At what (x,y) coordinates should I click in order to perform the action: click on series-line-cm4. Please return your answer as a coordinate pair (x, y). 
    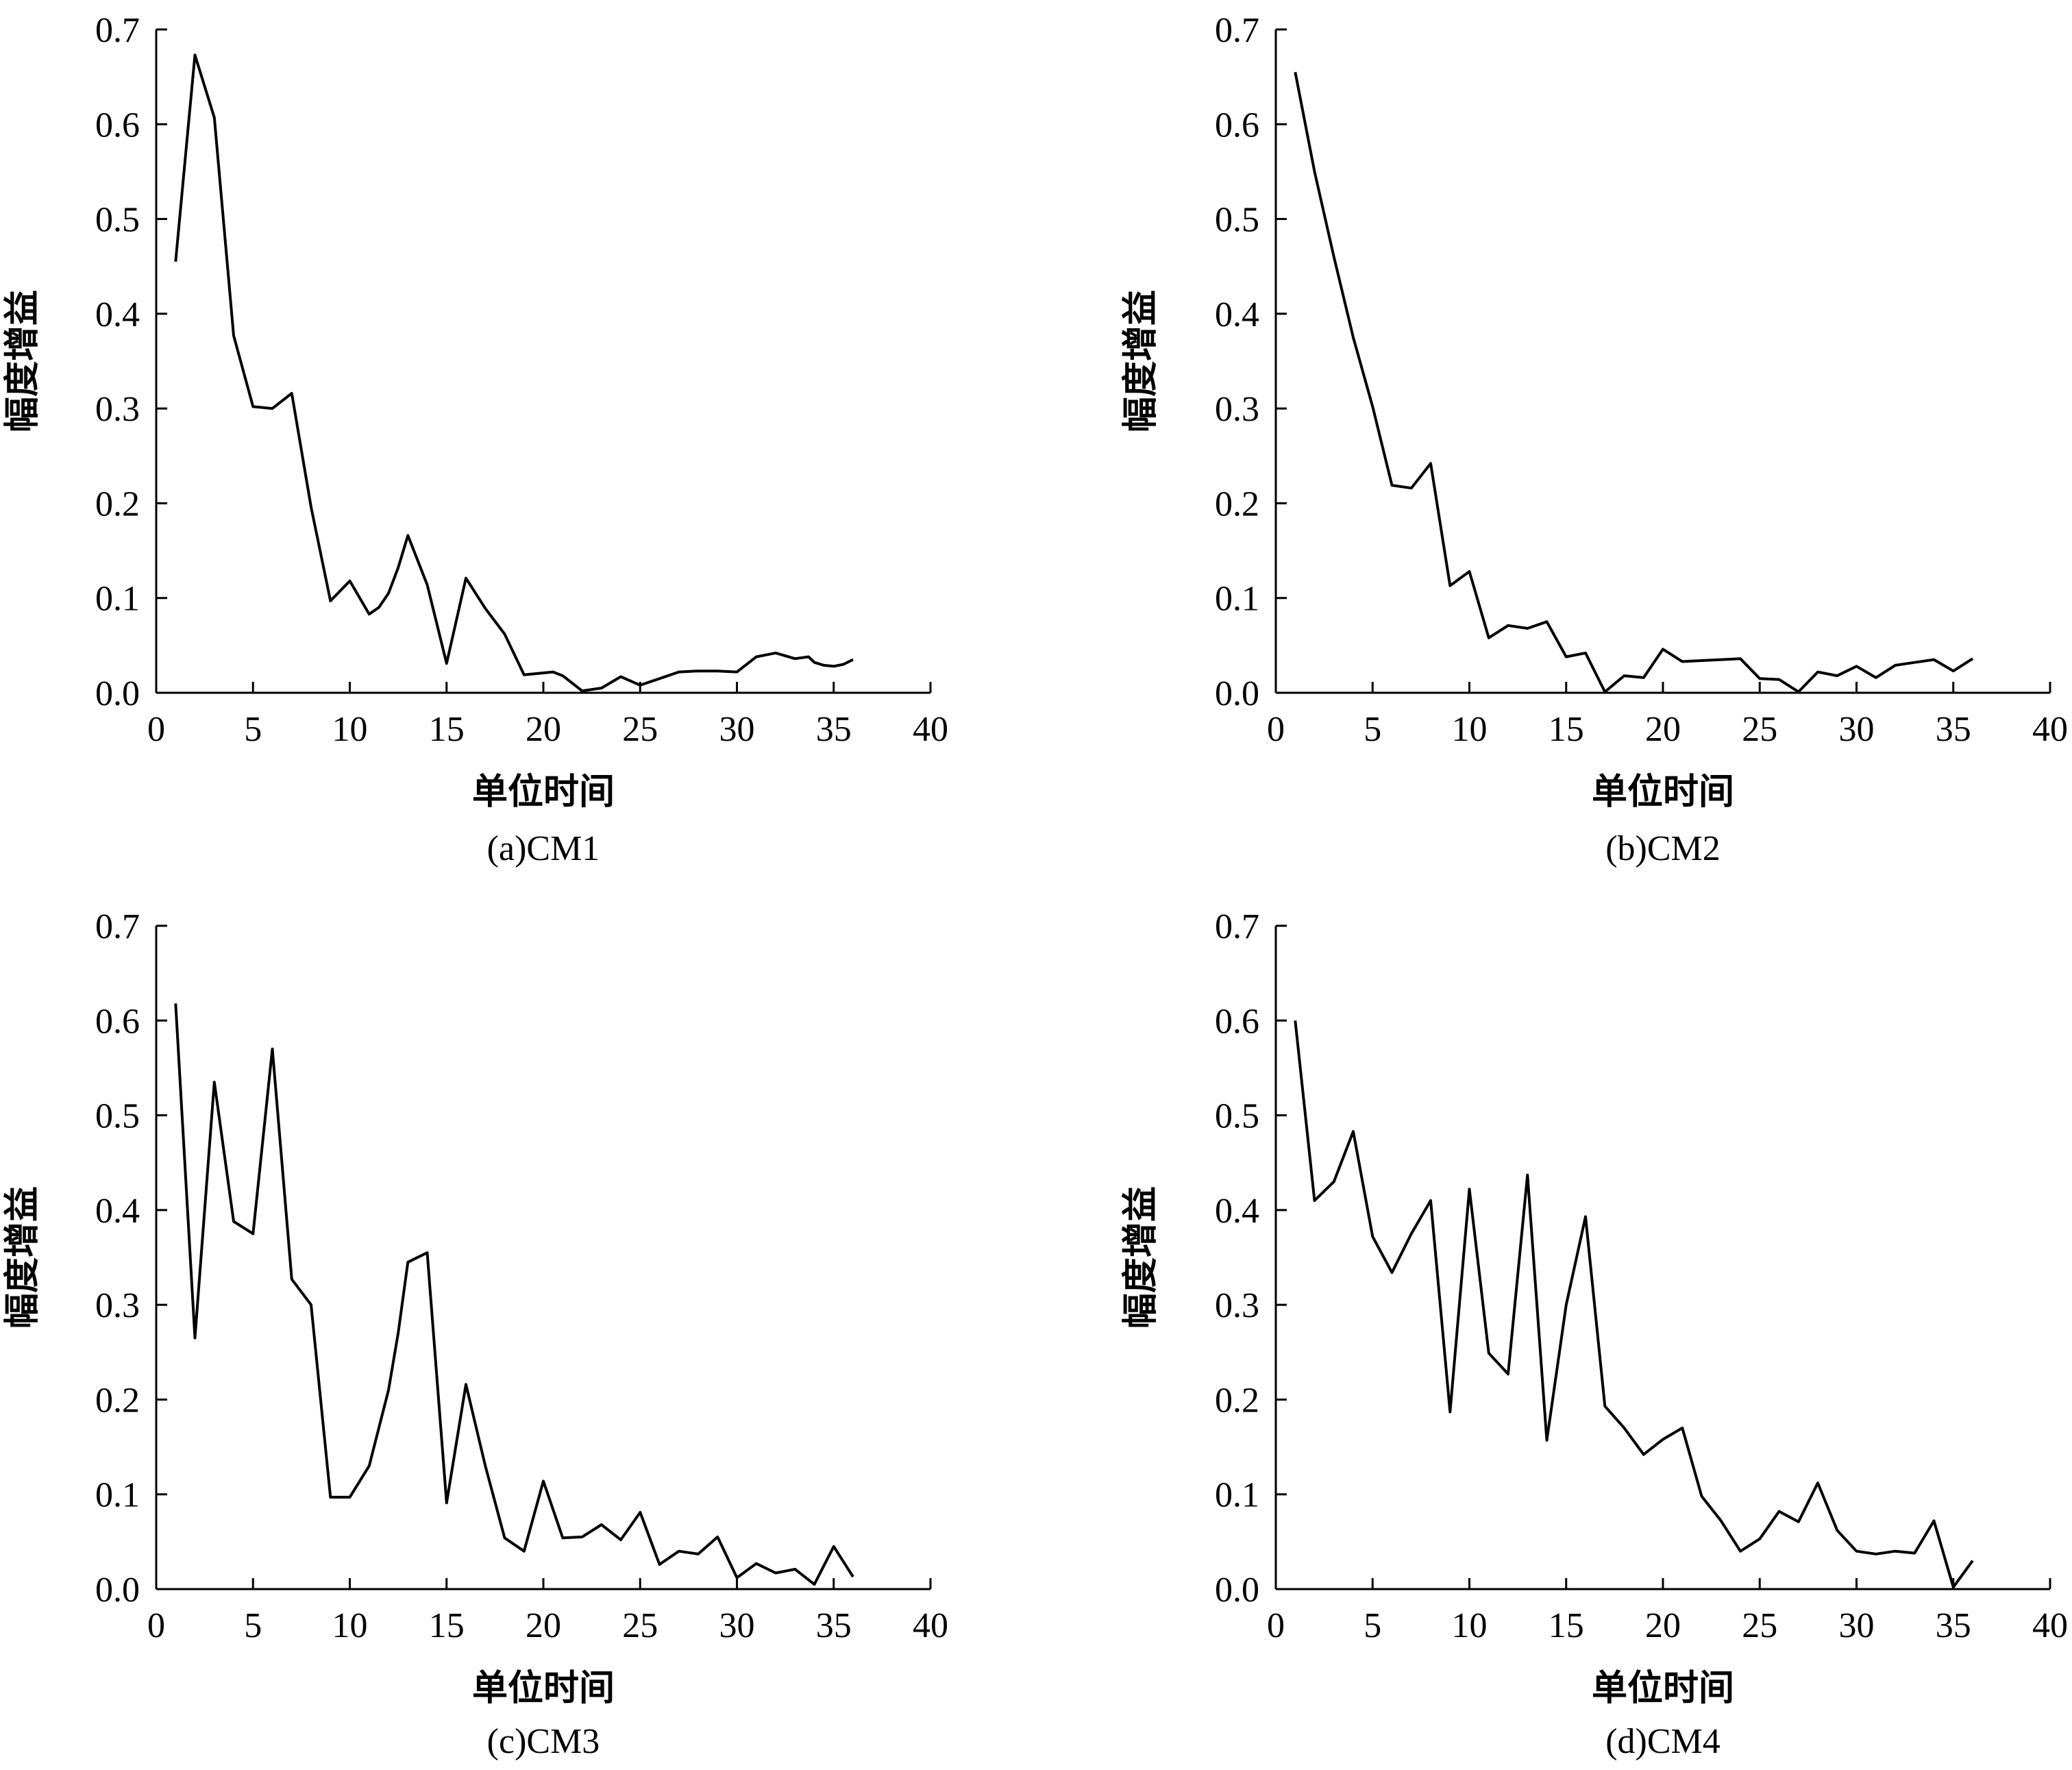
    Looking at the image, I should click on (1634, 1304).